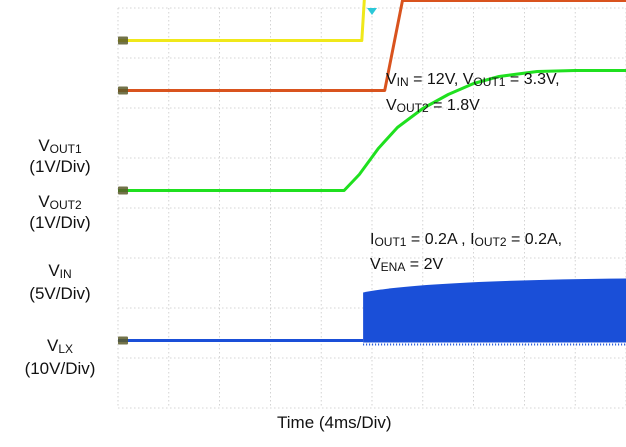 The image size is (626, 447). What do you see at coordinates (60, 166) in the screenshot?
I see `channel-scale-vout1: (1V/Div)` at bounding box center [60, 166].